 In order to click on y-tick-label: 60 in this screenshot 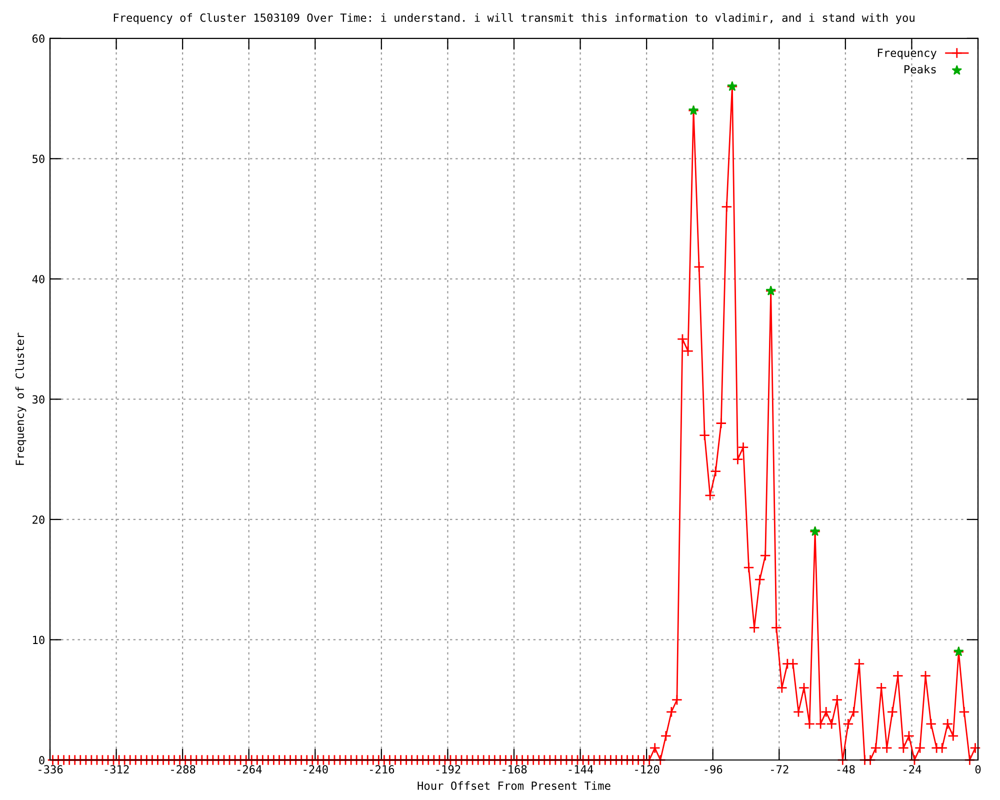, I will do `click(38, 38)`.